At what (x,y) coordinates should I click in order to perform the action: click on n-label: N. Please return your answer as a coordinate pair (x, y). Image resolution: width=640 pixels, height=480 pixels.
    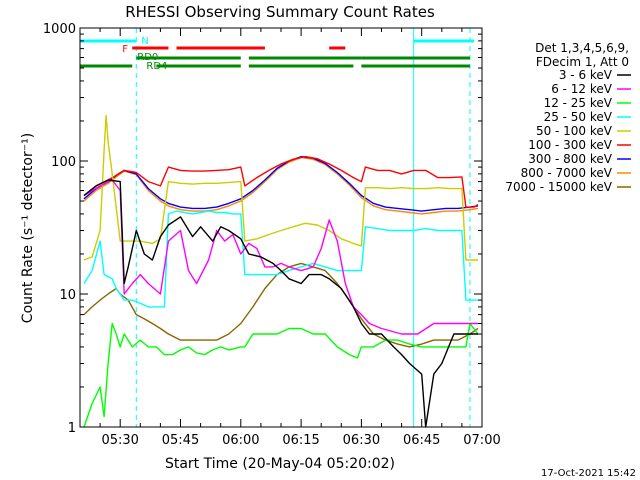
    Looking at the image, I should click on (144, 41).